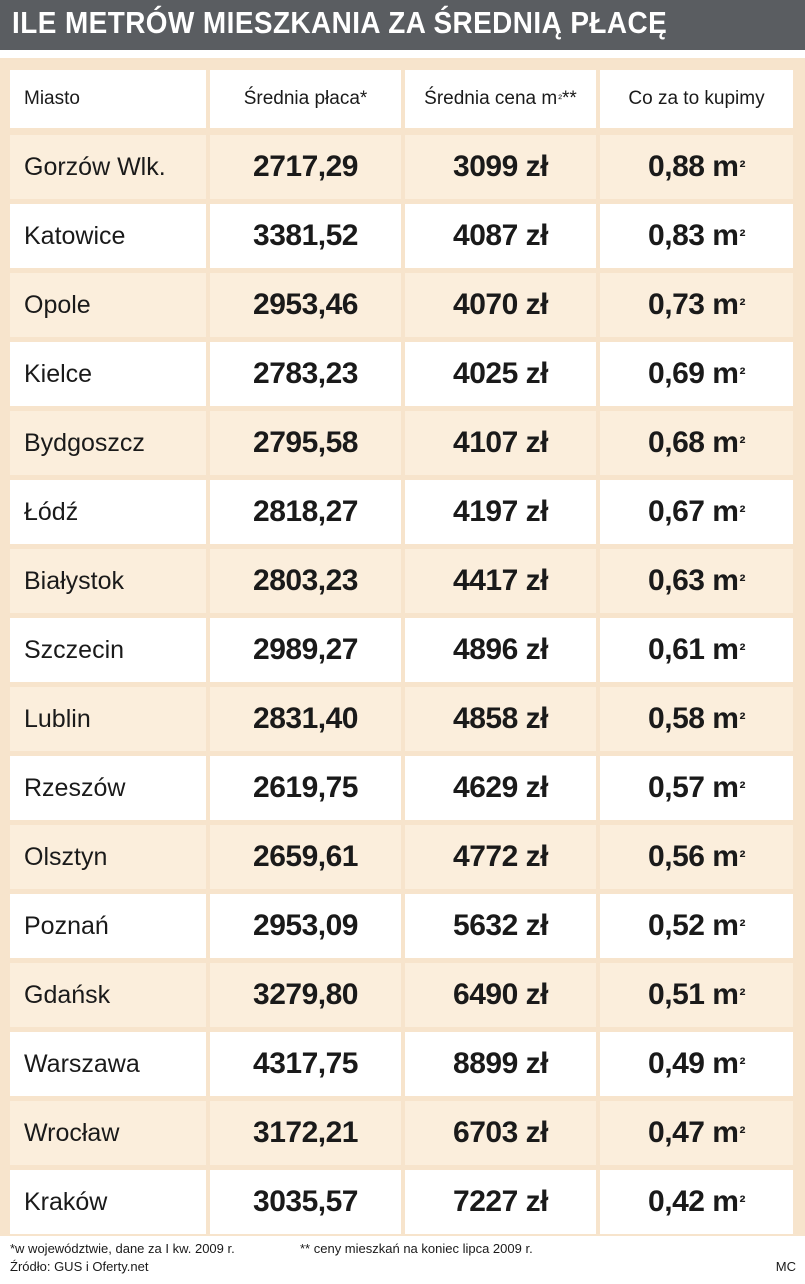  Describe the element at coordinates (108, 443) in the screenshot. I see `cell-city: Bydgoszcz` at that location.